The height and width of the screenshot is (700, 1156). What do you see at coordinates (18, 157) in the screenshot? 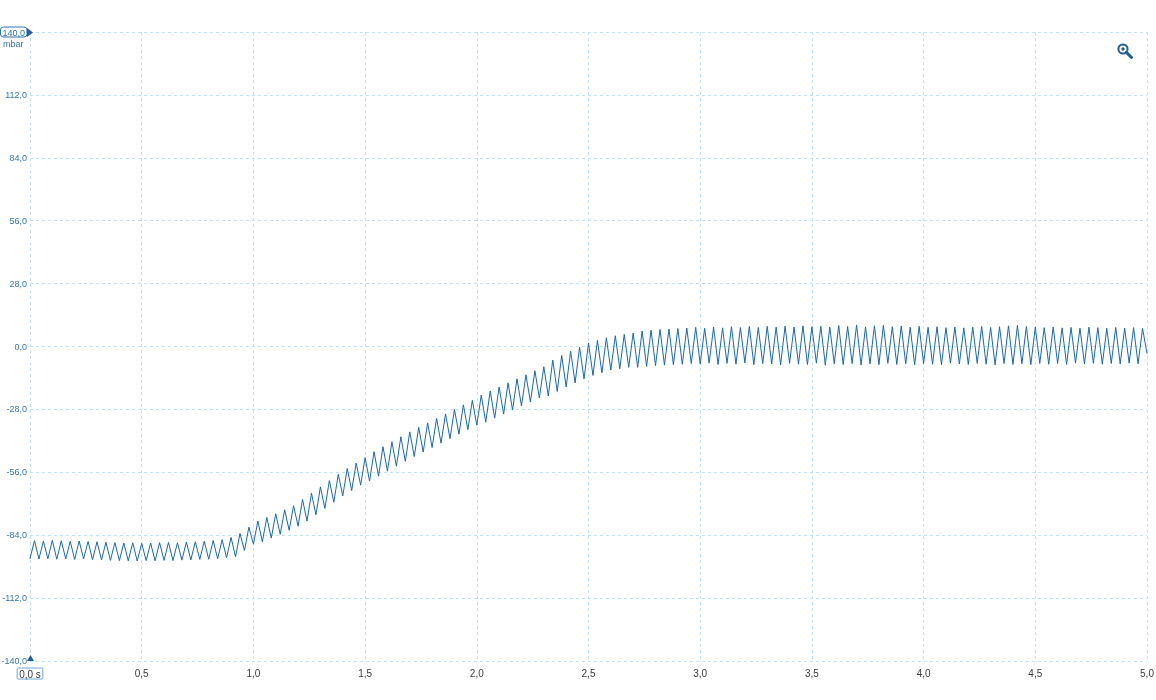
I see `y-tick-label: 84,0` at bounding box center [18, 157].